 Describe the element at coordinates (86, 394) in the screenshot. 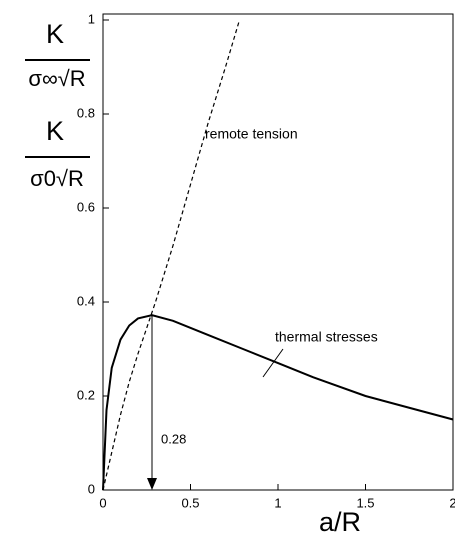

I see `y-tick-label: 0.2` at that location.